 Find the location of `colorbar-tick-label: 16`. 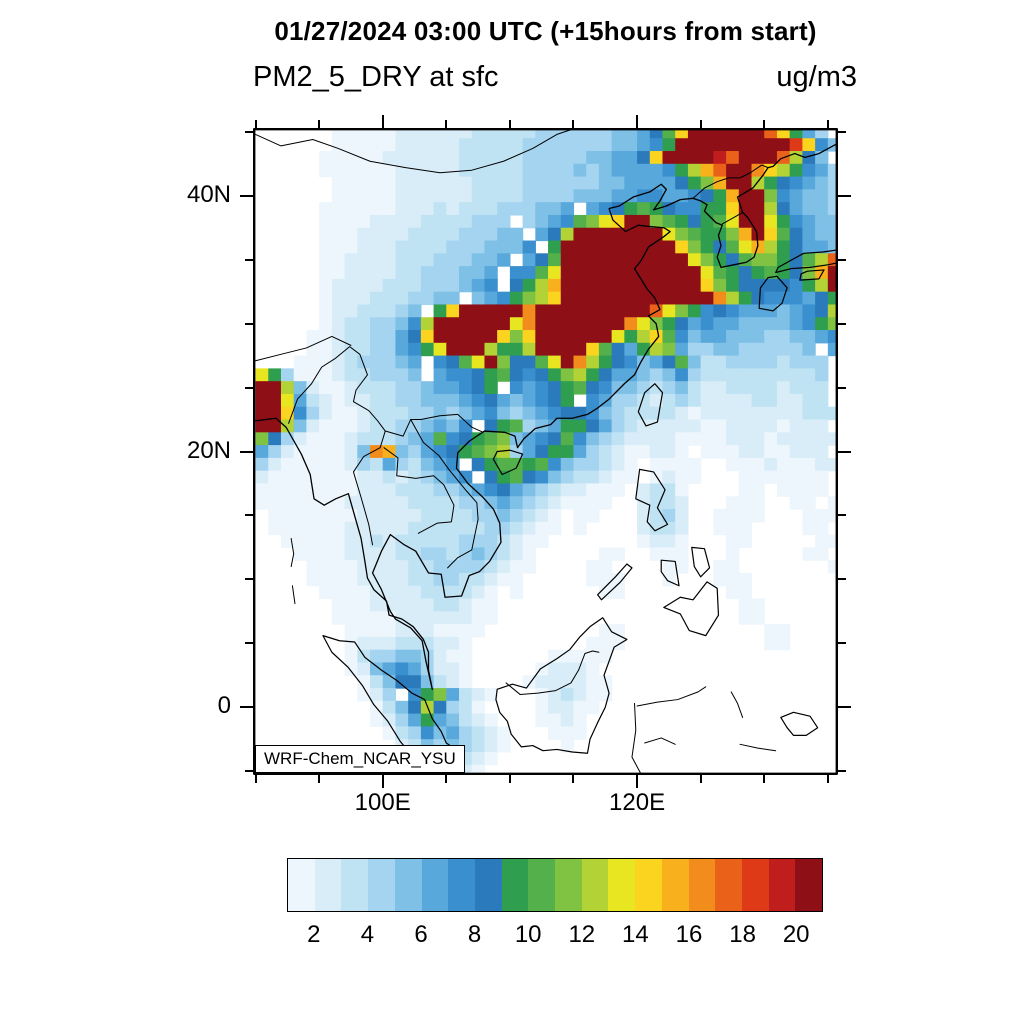

colorbar-tick-label: 16 is located at coordinates (689, 934).